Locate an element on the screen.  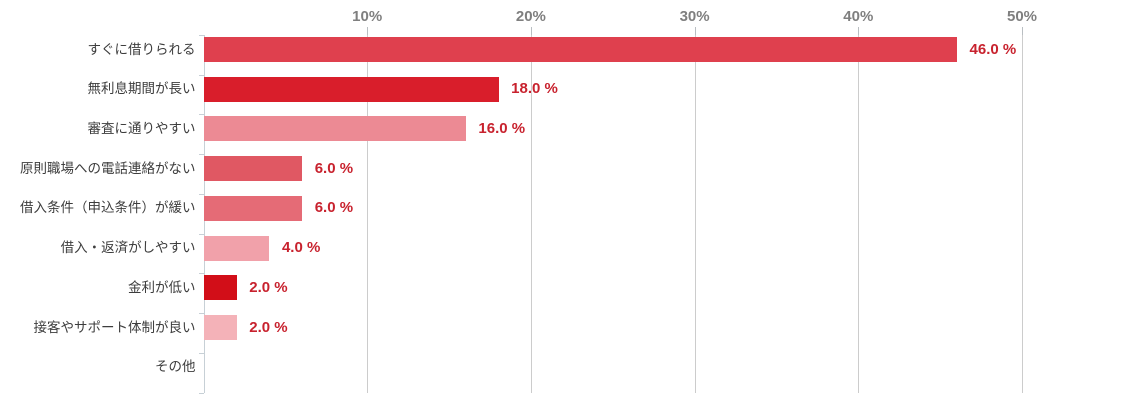
category-label: 無利息期間が長い is located at coordinates (141, 89).